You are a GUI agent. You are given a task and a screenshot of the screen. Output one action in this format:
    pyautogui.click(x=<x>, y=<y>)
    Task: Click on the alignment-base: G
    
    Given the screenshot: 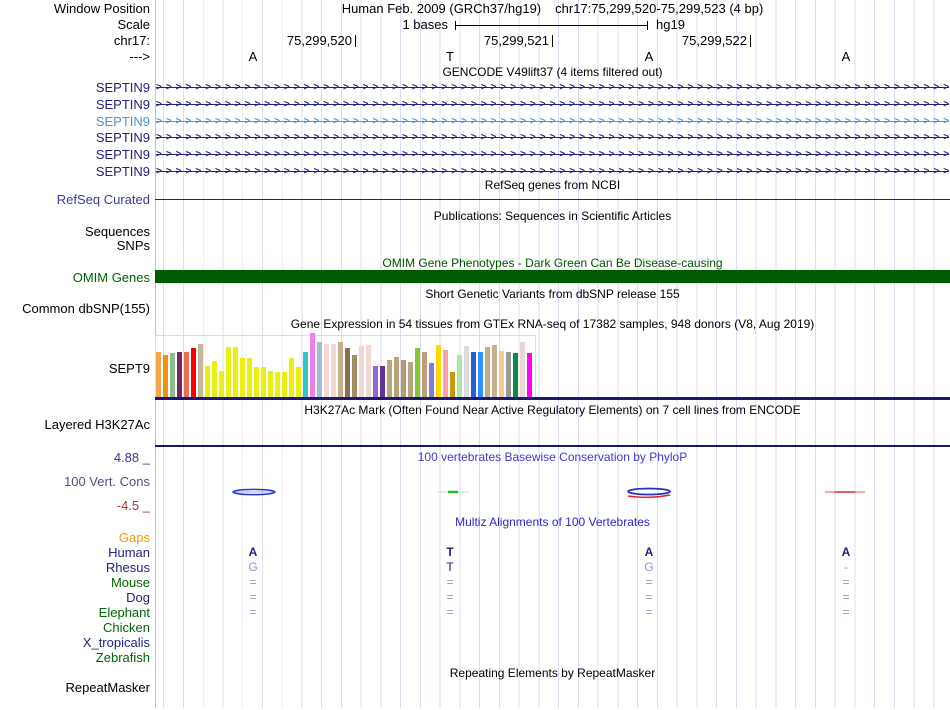 What is the action you would take?
    pyautogui.click(x=253, y=567)
    